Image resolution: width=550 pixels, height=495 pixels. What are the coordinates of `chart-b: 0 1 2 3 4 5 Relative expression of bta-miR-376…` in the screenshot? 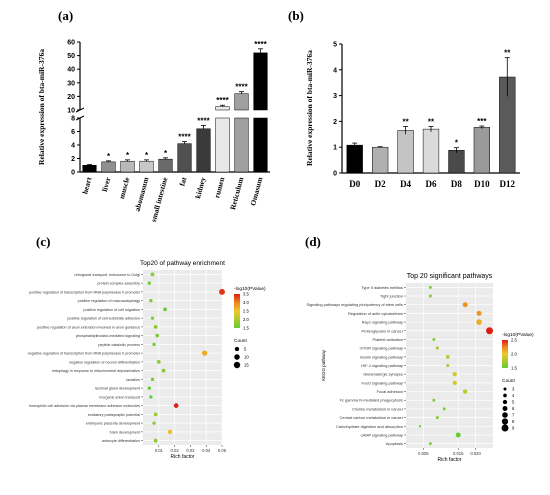 It's located at (412, 115).